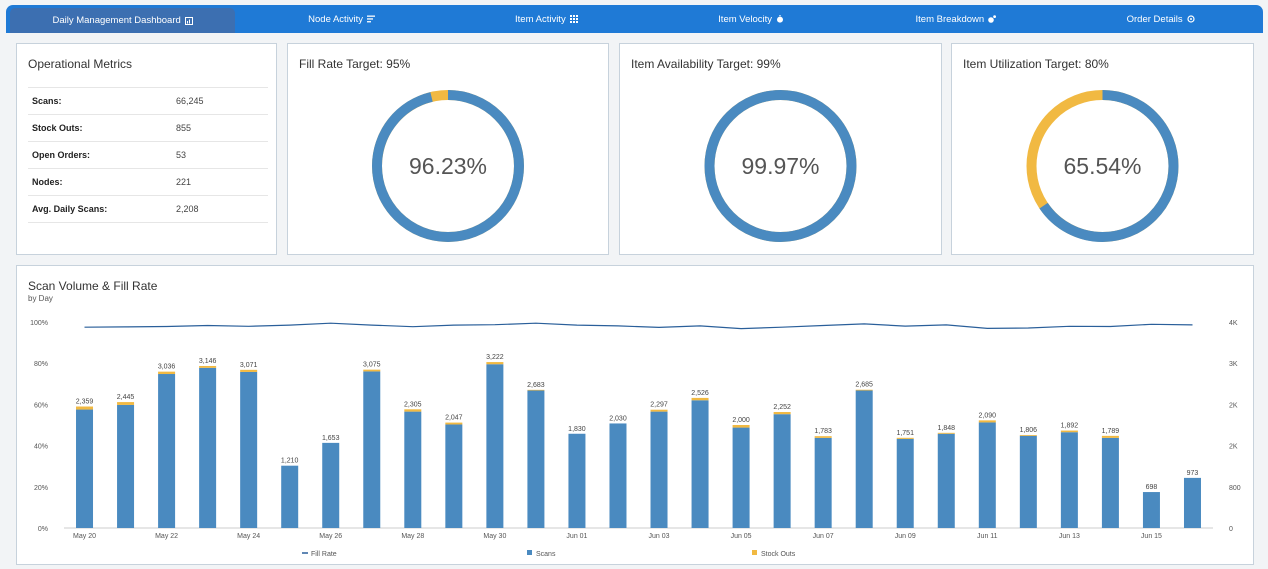  What do you see at coordinates (40, 298) in the screenshot?
I see `chart-subtitle: by Day` at bounding box center [40, 298].